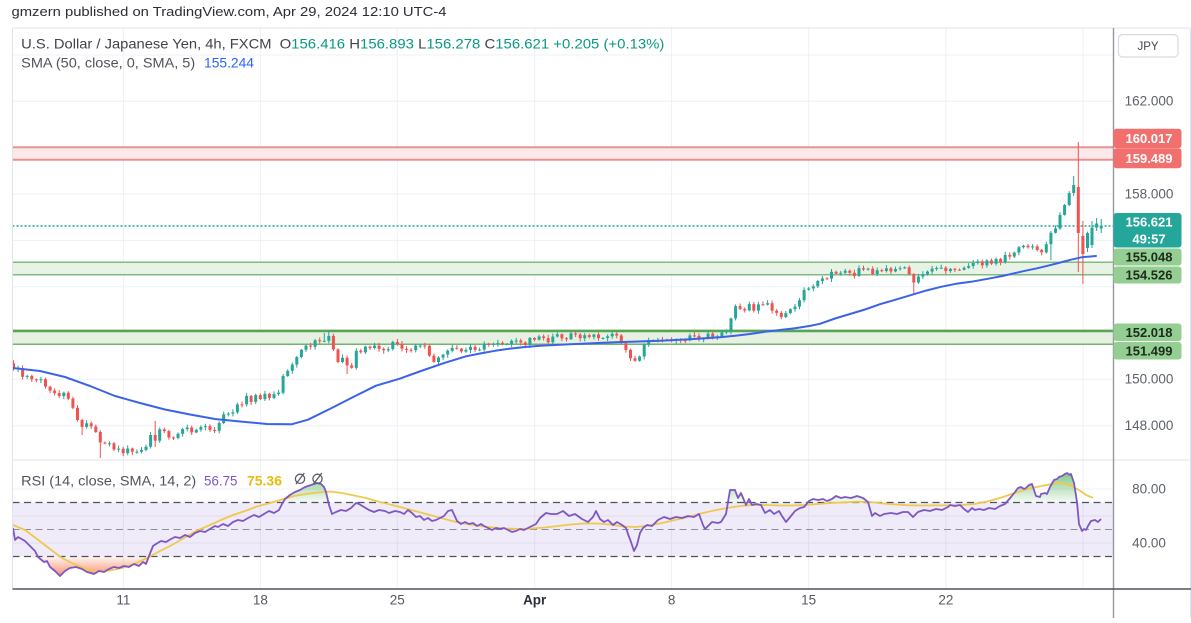 This screenshot has height=623, width=1191. I want to click on svg-text: 15, so click(808, 600).